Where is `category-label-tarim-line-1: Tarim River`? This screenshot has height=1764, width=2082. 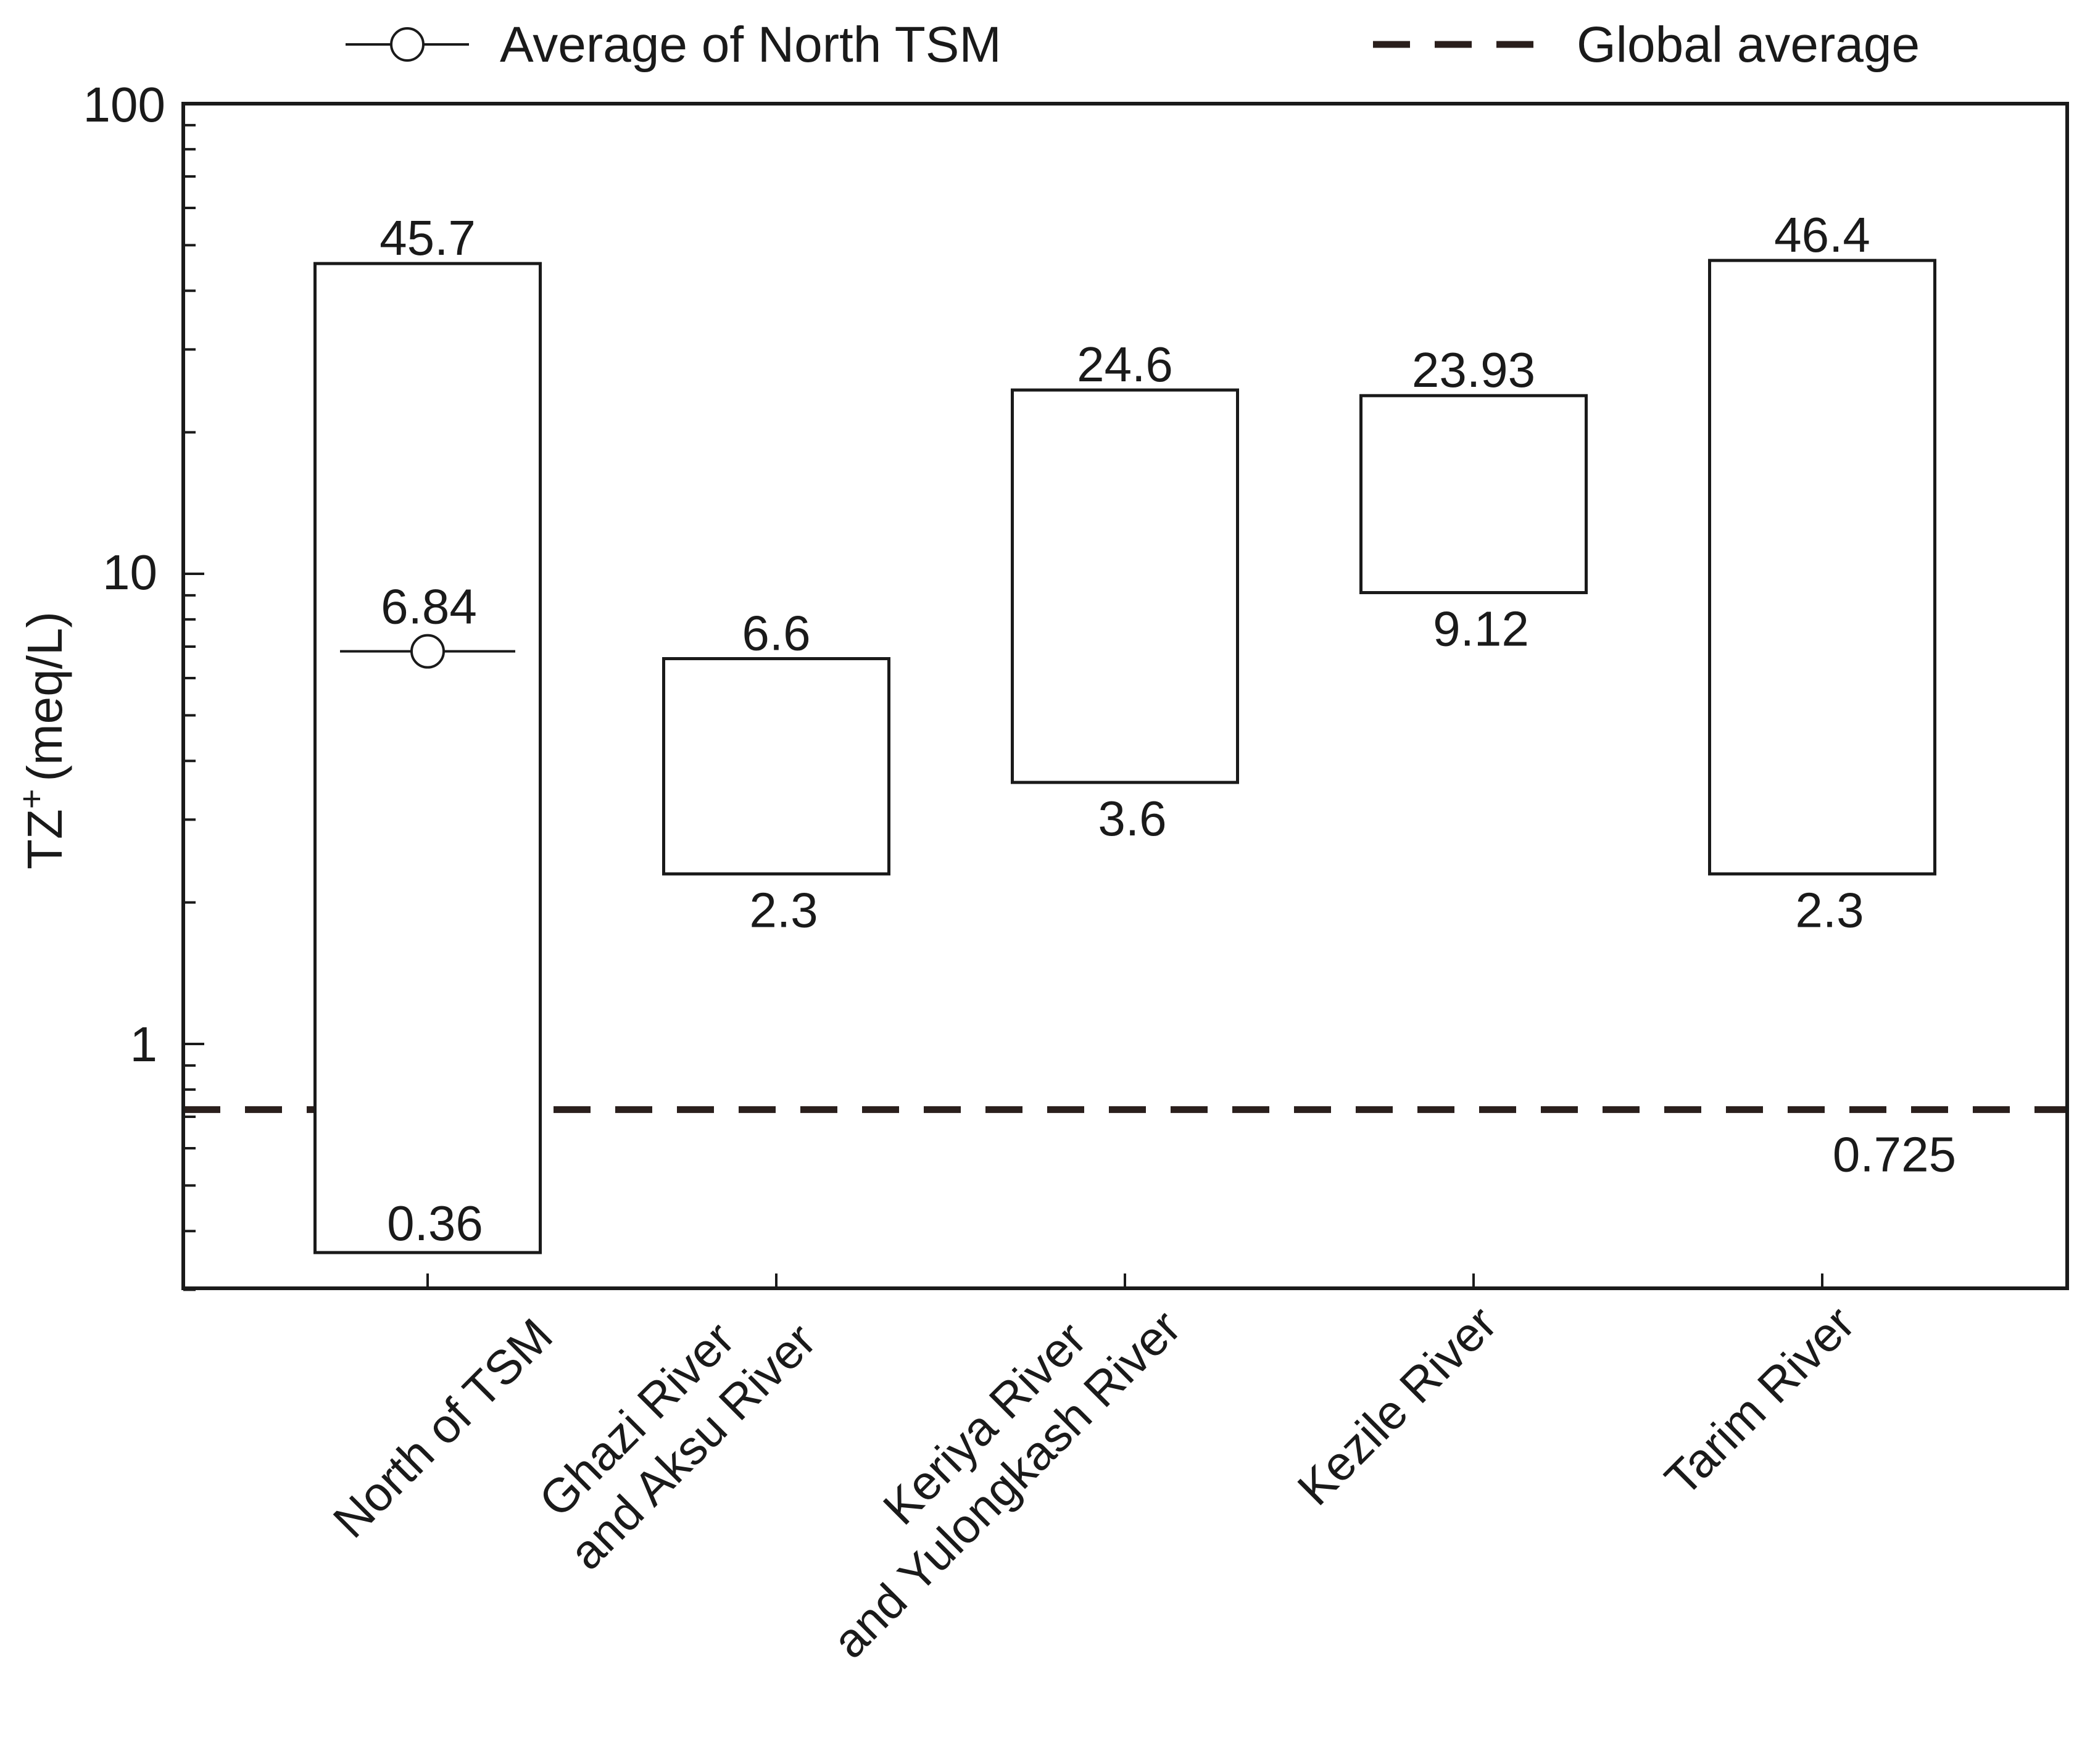
category-label-tarim-line-1: Tarim River is located at coordinates (1759, 1401).